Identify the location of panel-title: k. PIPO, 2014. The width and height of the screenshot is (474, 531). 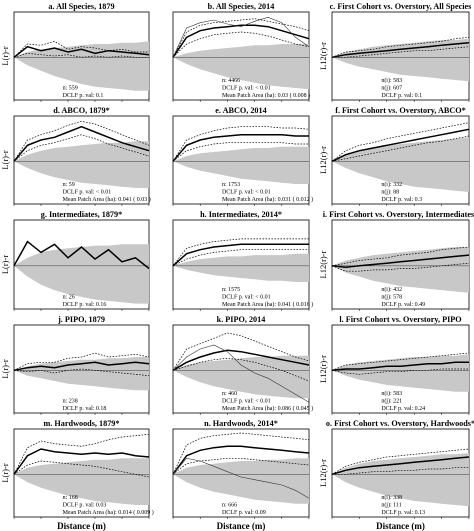
(241, 319).